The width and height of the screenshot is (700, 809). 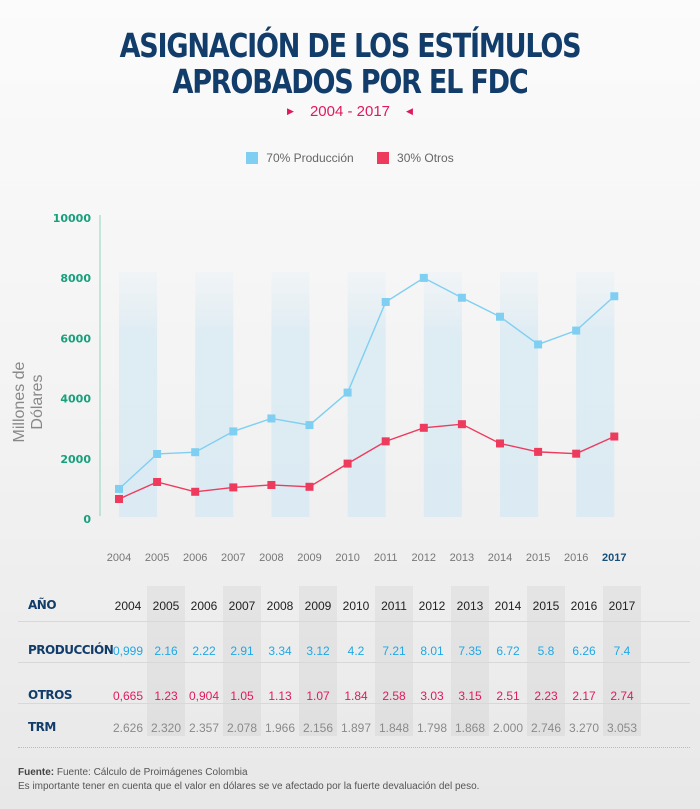 What do you see at coordinates (394, 728) in the screenshot?
I see `table-cell: 1.848` at bounding box center [394, 728].